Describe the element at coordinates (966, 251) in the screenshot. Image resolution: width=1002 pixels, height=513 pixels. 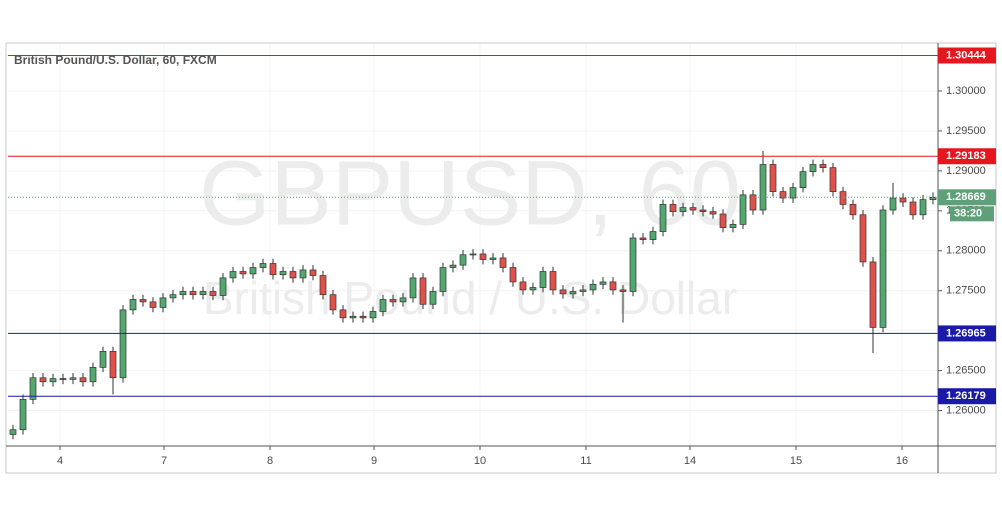
I see `y-tick-label: 1.28000` at that location.